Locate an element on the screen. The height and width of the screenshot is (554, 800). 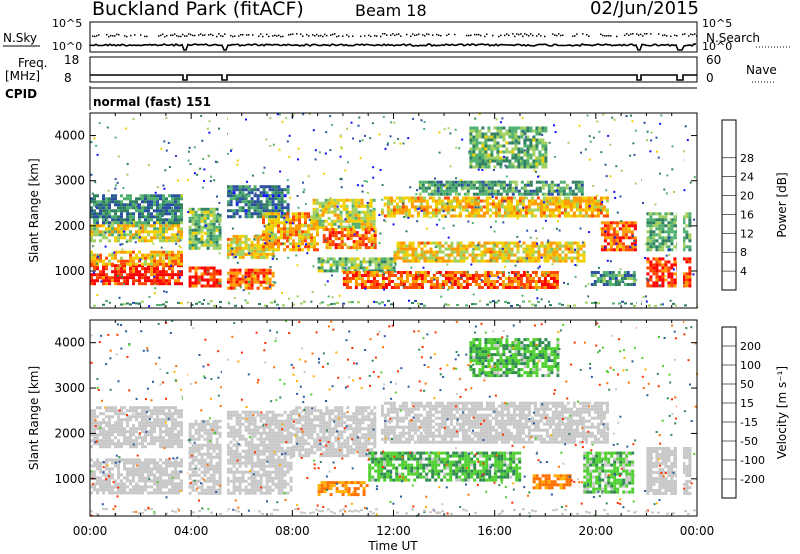
colorbar-tick-label: 16 is located at coordinates (747, 214).